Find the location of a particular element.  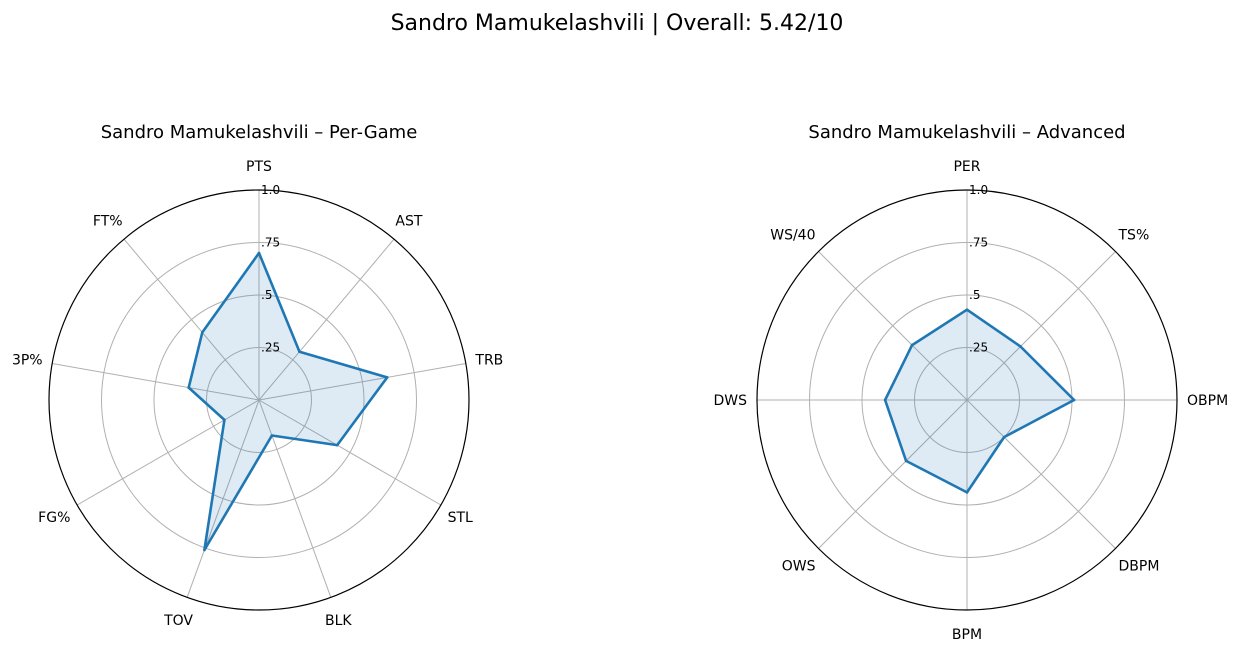

axis-label-stl: STL is located at coordinates (460, 518).